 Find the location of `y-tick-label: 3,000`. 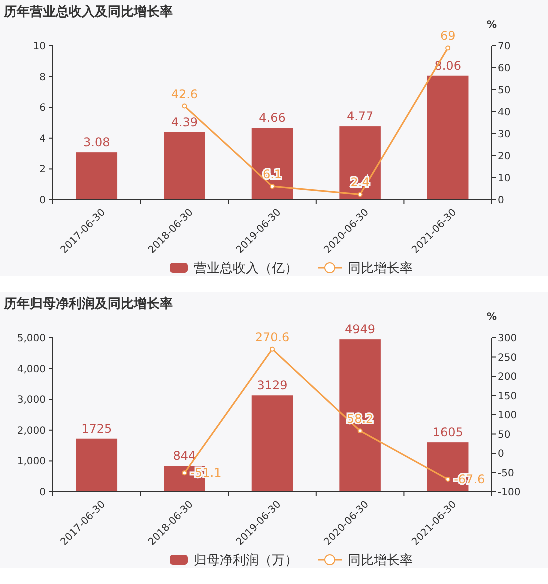

y-tick-label: 3,000 is located at coordinates (31, 400).